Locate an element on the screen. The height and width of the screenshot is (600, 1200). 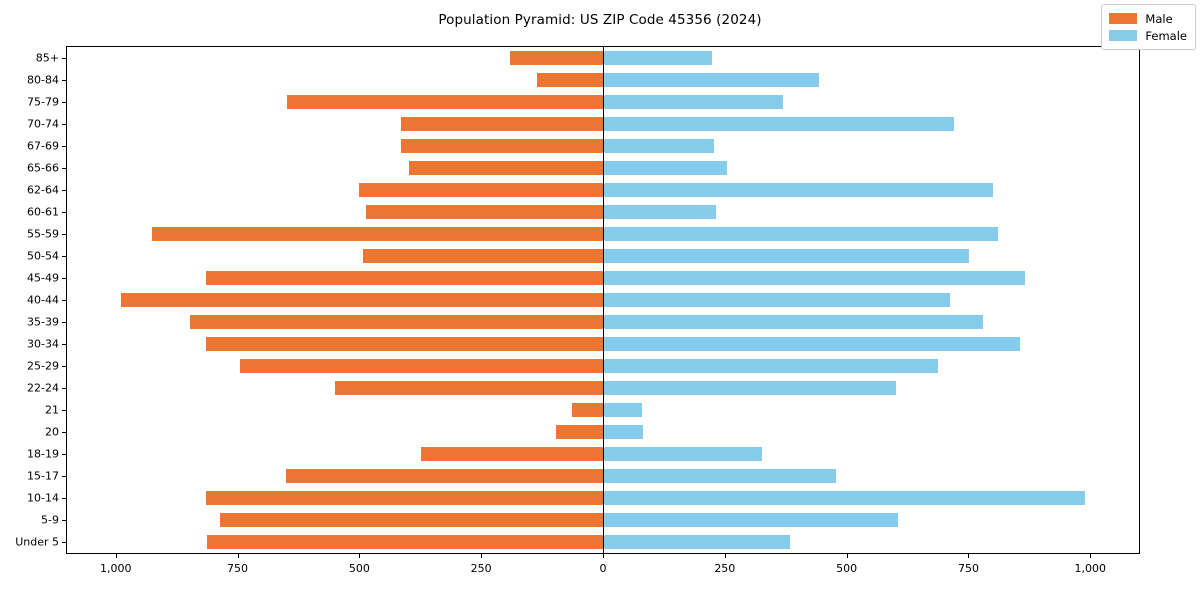
y-tick-label-55-59: 55-59 is located at coordinates (43, 234).